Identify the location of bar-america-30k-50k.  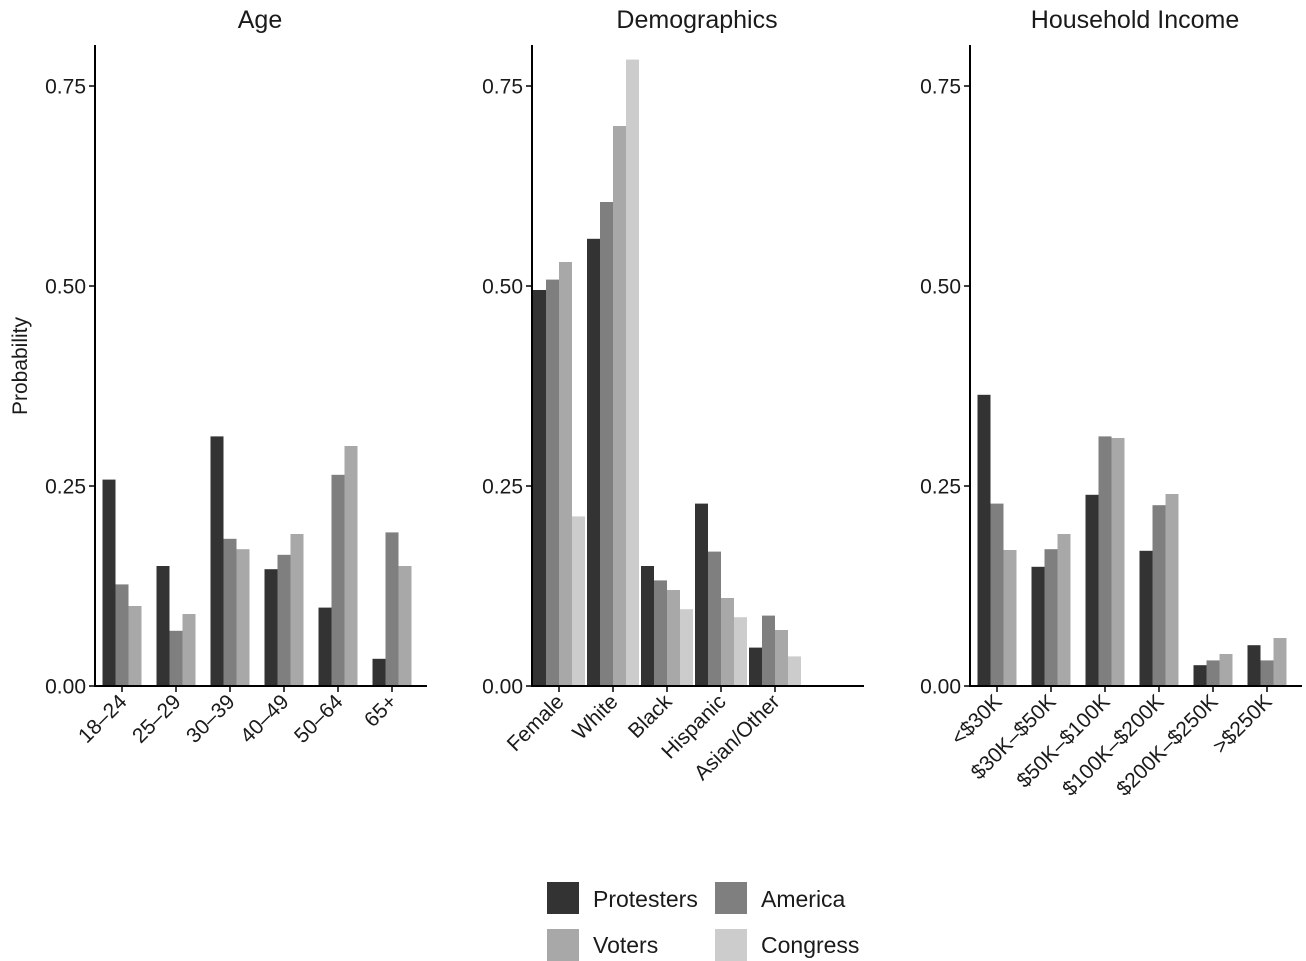
(1051, 617).